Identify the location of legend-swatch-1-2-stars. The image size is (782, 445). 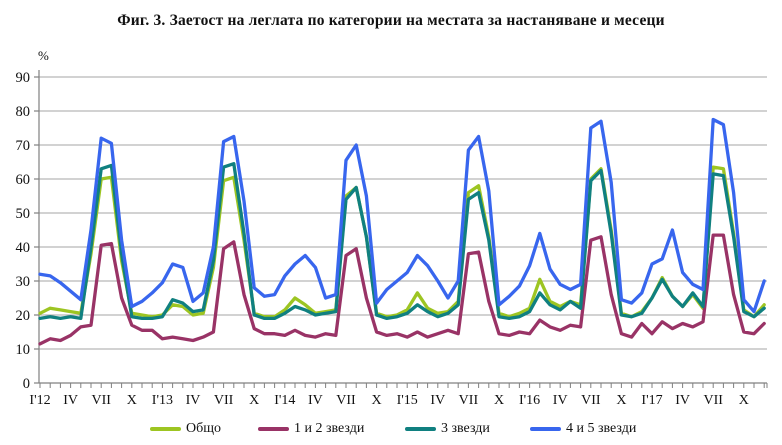
(273, 429).